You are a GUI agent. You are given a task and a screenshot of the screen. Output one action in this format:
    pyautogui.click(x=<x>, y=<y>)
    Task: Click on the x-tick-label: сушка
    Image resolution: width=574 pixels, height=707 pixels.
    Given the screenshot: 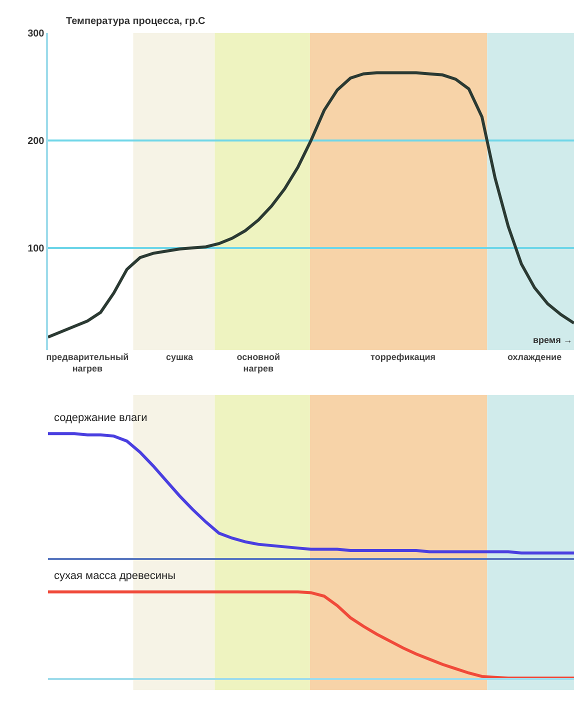 What is the action you would take?
    pyautogui.click(x=180, y=357)
    